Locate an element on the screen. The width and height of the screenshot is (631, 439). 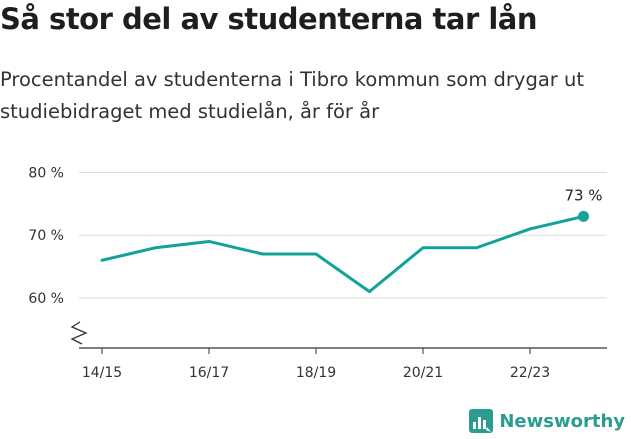
x-tick-label: 16/17 is located at coordinates (209, 373).